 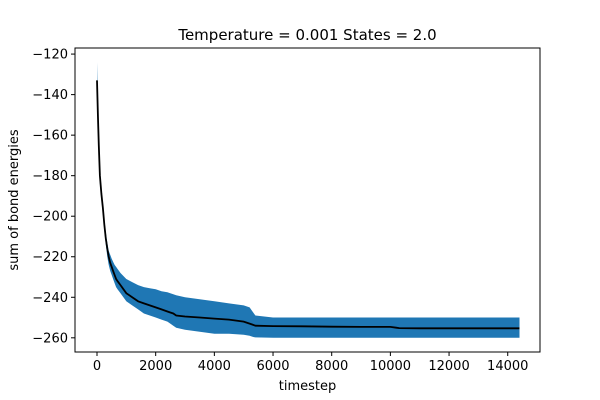 I want to click on y-axis-ticks: −260 −240 −220 −200 −180 −160 −140 −120, so click(x=53, y=197).